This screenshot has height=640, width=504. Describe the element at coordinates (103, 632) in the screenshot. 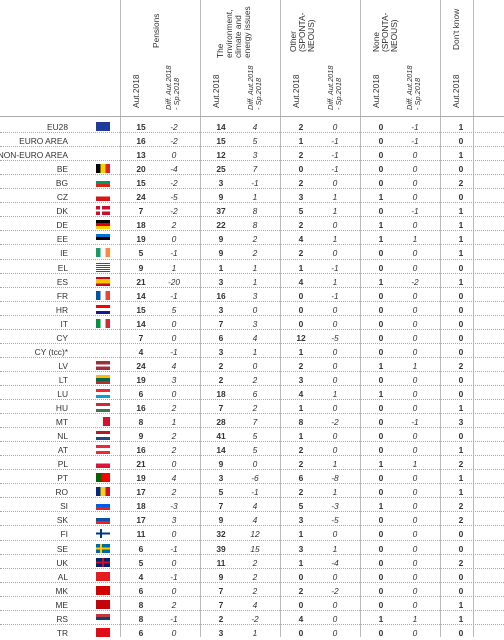

I see `tr-flag-icon` at that location.